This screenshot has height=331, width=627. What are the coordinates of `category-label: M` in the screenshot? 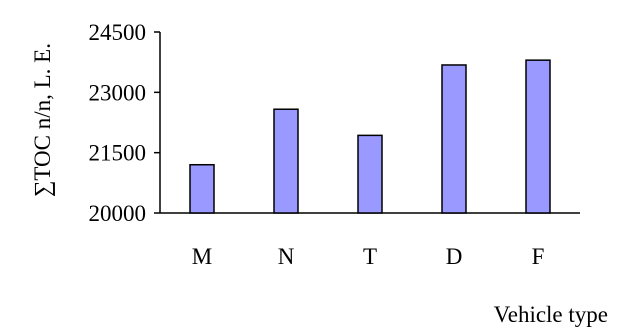 It's located at (202, 256).